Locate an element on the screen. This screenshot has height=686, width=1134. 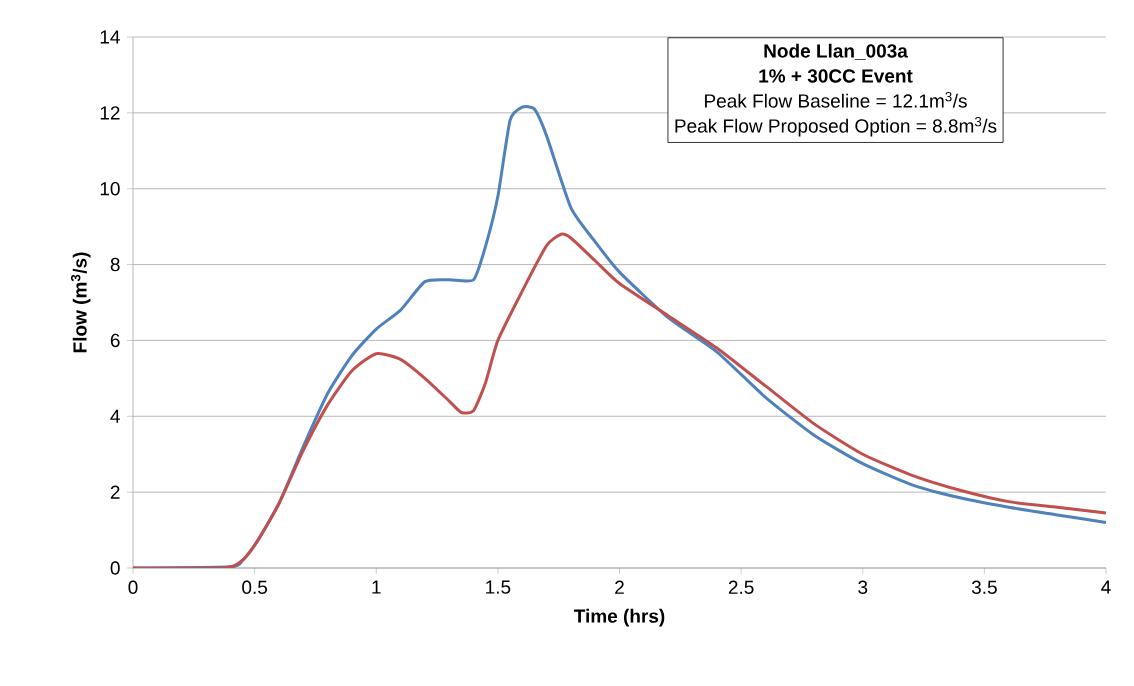
x-axis-title: Time (hrs) is located at coordinates (619, 617).